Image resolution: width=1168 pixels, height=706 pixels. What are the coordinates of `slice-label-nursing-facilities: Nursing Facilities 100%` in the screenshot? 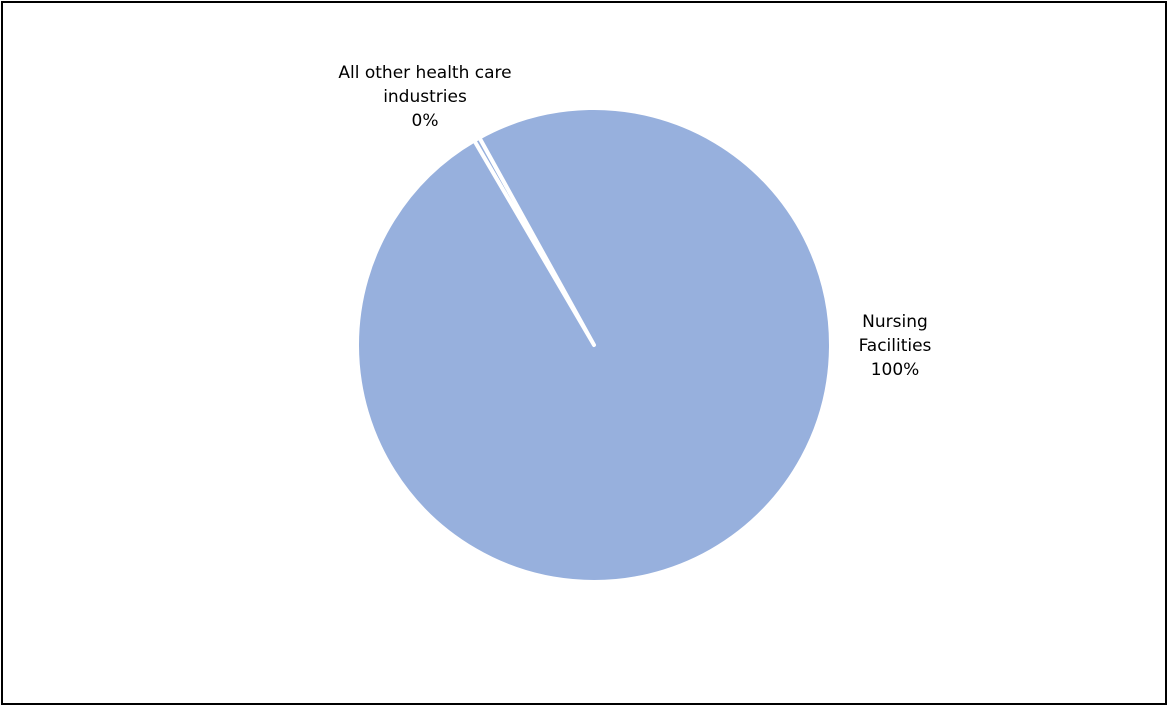 It's located at (895, 346).